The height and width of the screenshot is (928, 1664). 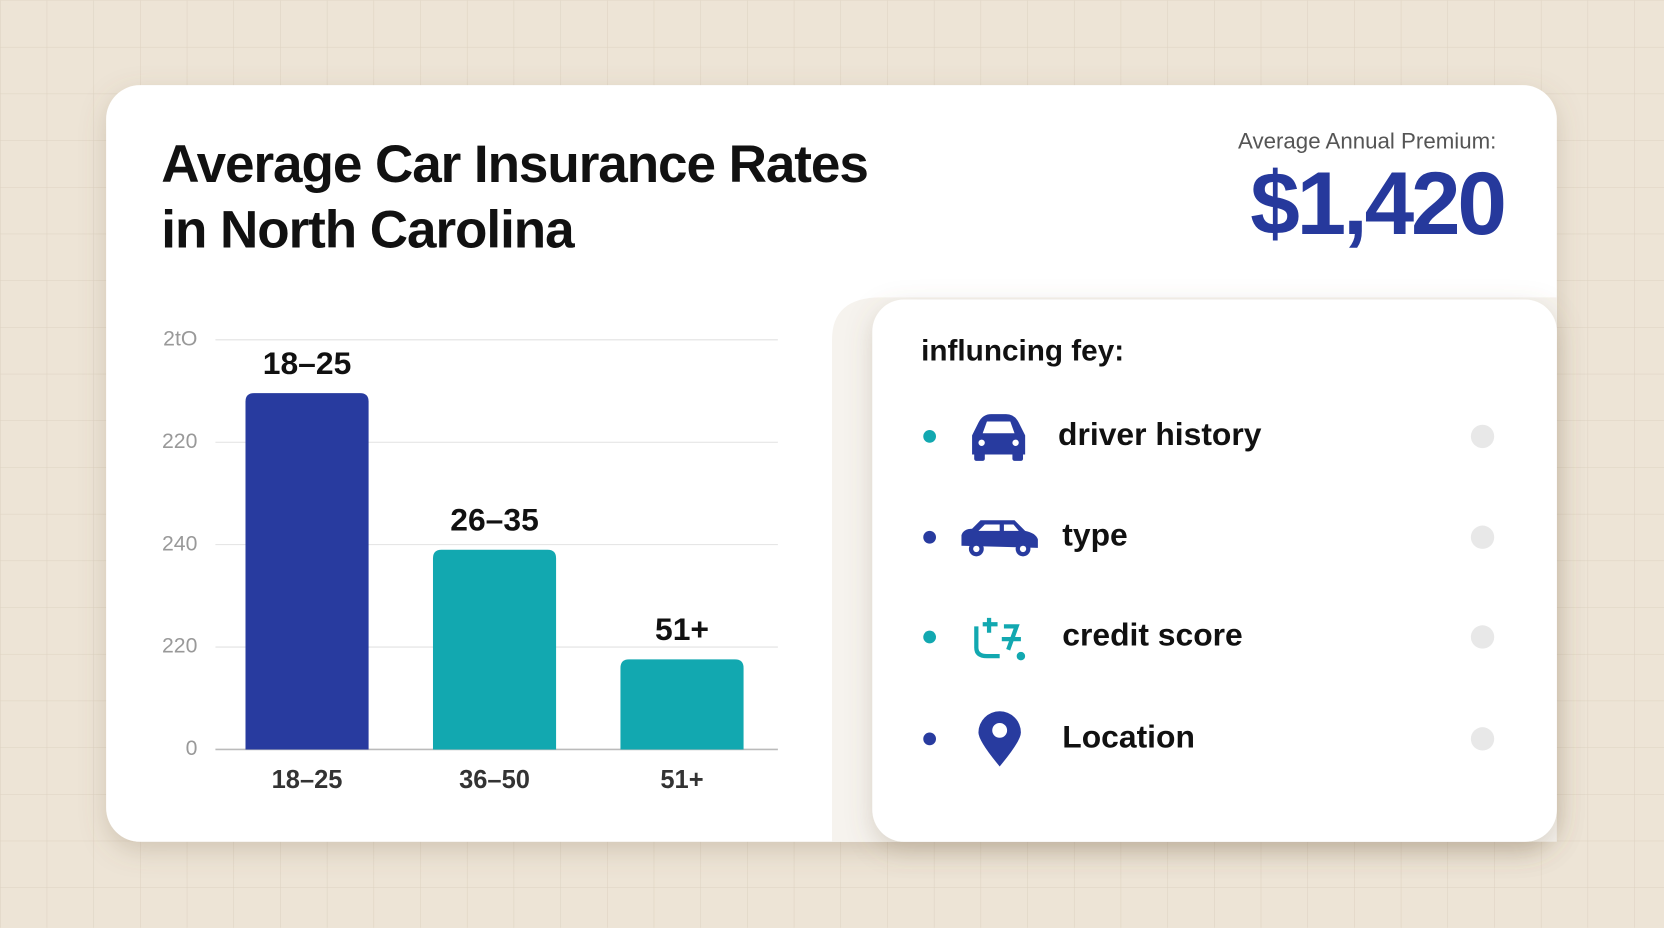 What do you see at coordinates (368, 230) in the screenshot?
I see `chart-title: in North Carolina` at bounding box center [368, 230].